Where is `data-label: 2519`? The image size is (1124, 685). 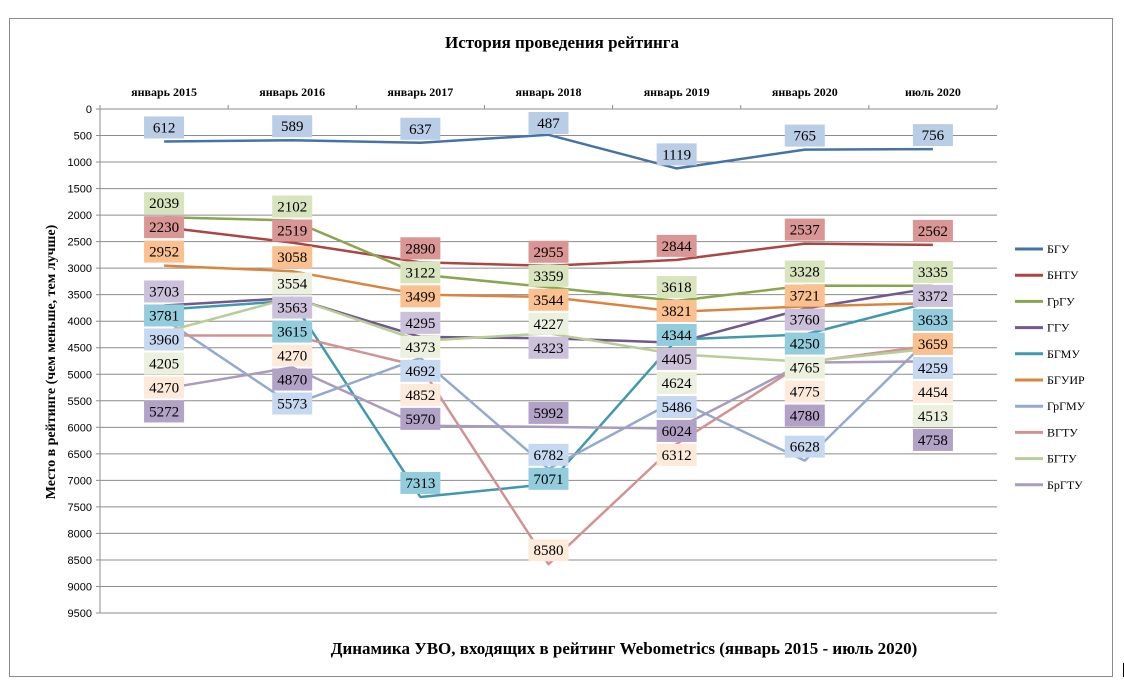
data-label: 2519 is located at coordinates (292, 232).